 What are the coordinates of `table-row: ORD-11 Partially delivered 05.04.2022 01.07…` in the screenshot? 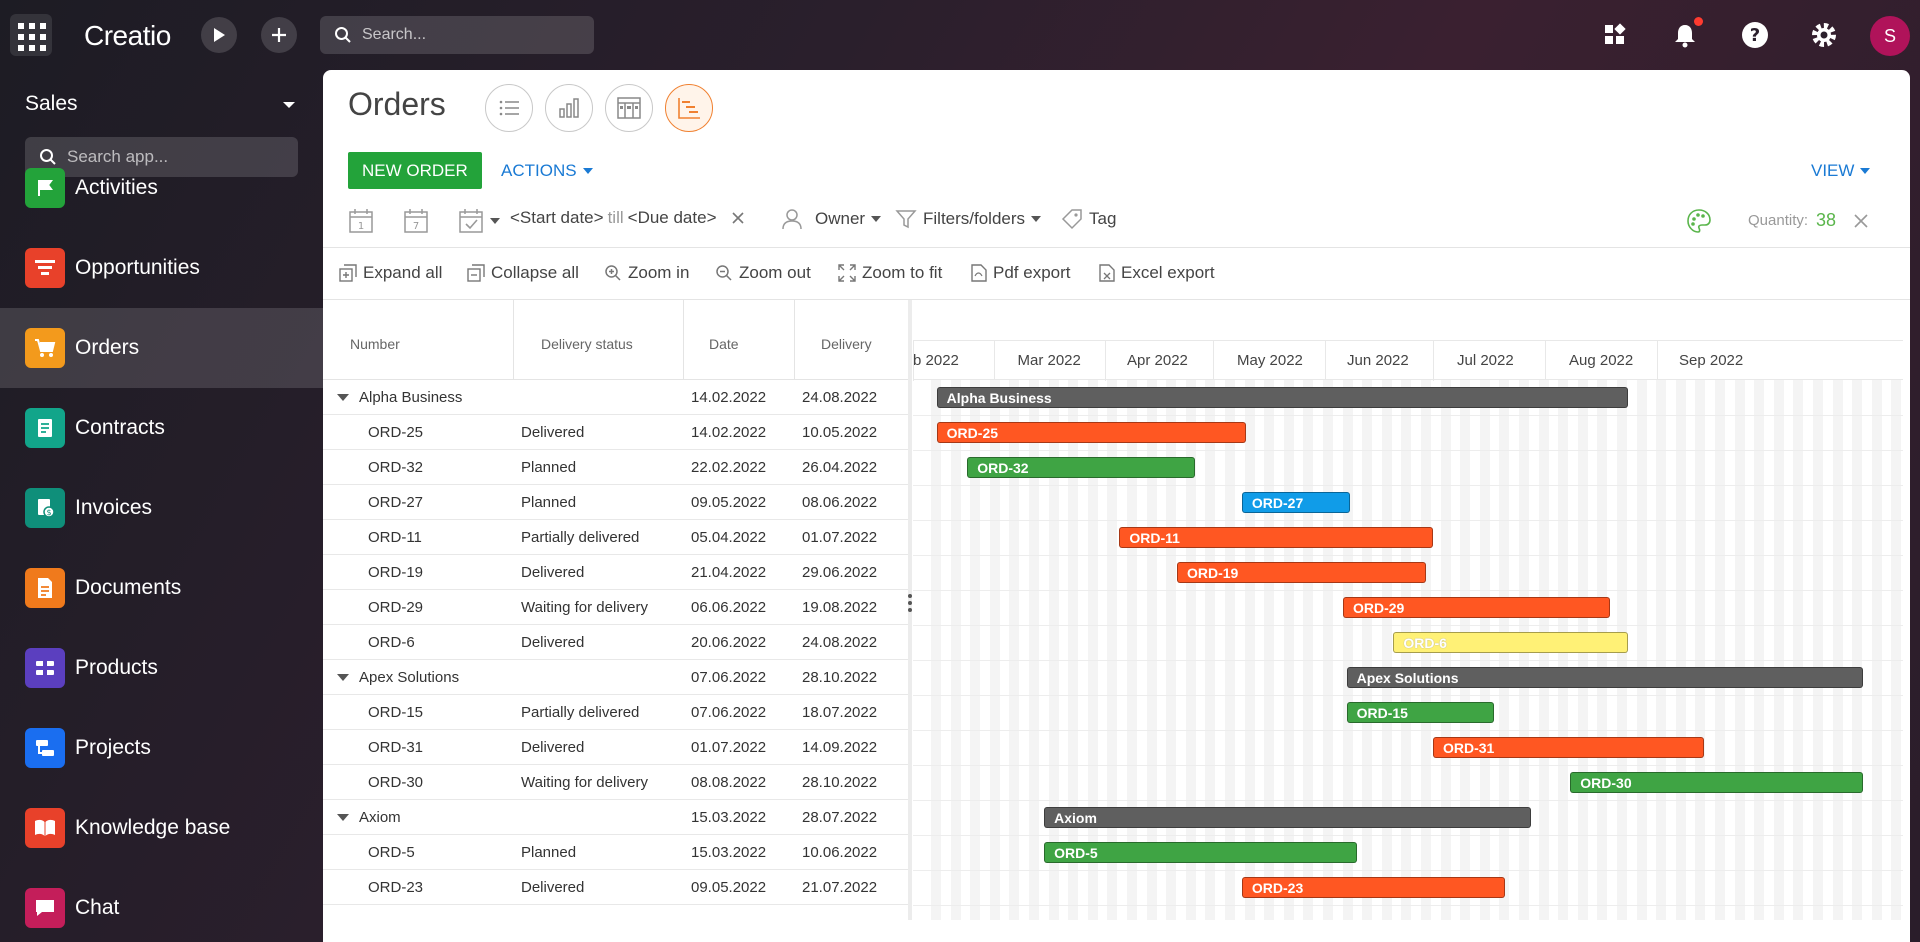 It's located at (616, 537).